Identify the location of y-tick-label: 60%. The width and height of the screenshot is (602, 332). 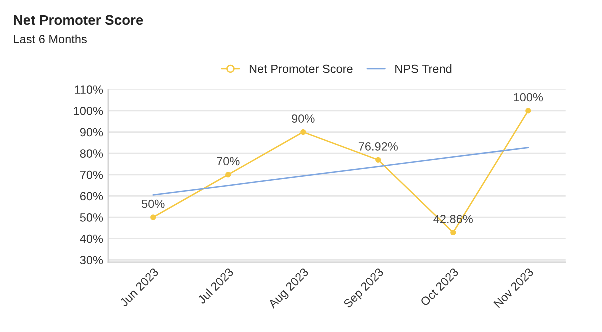
(92, 196).